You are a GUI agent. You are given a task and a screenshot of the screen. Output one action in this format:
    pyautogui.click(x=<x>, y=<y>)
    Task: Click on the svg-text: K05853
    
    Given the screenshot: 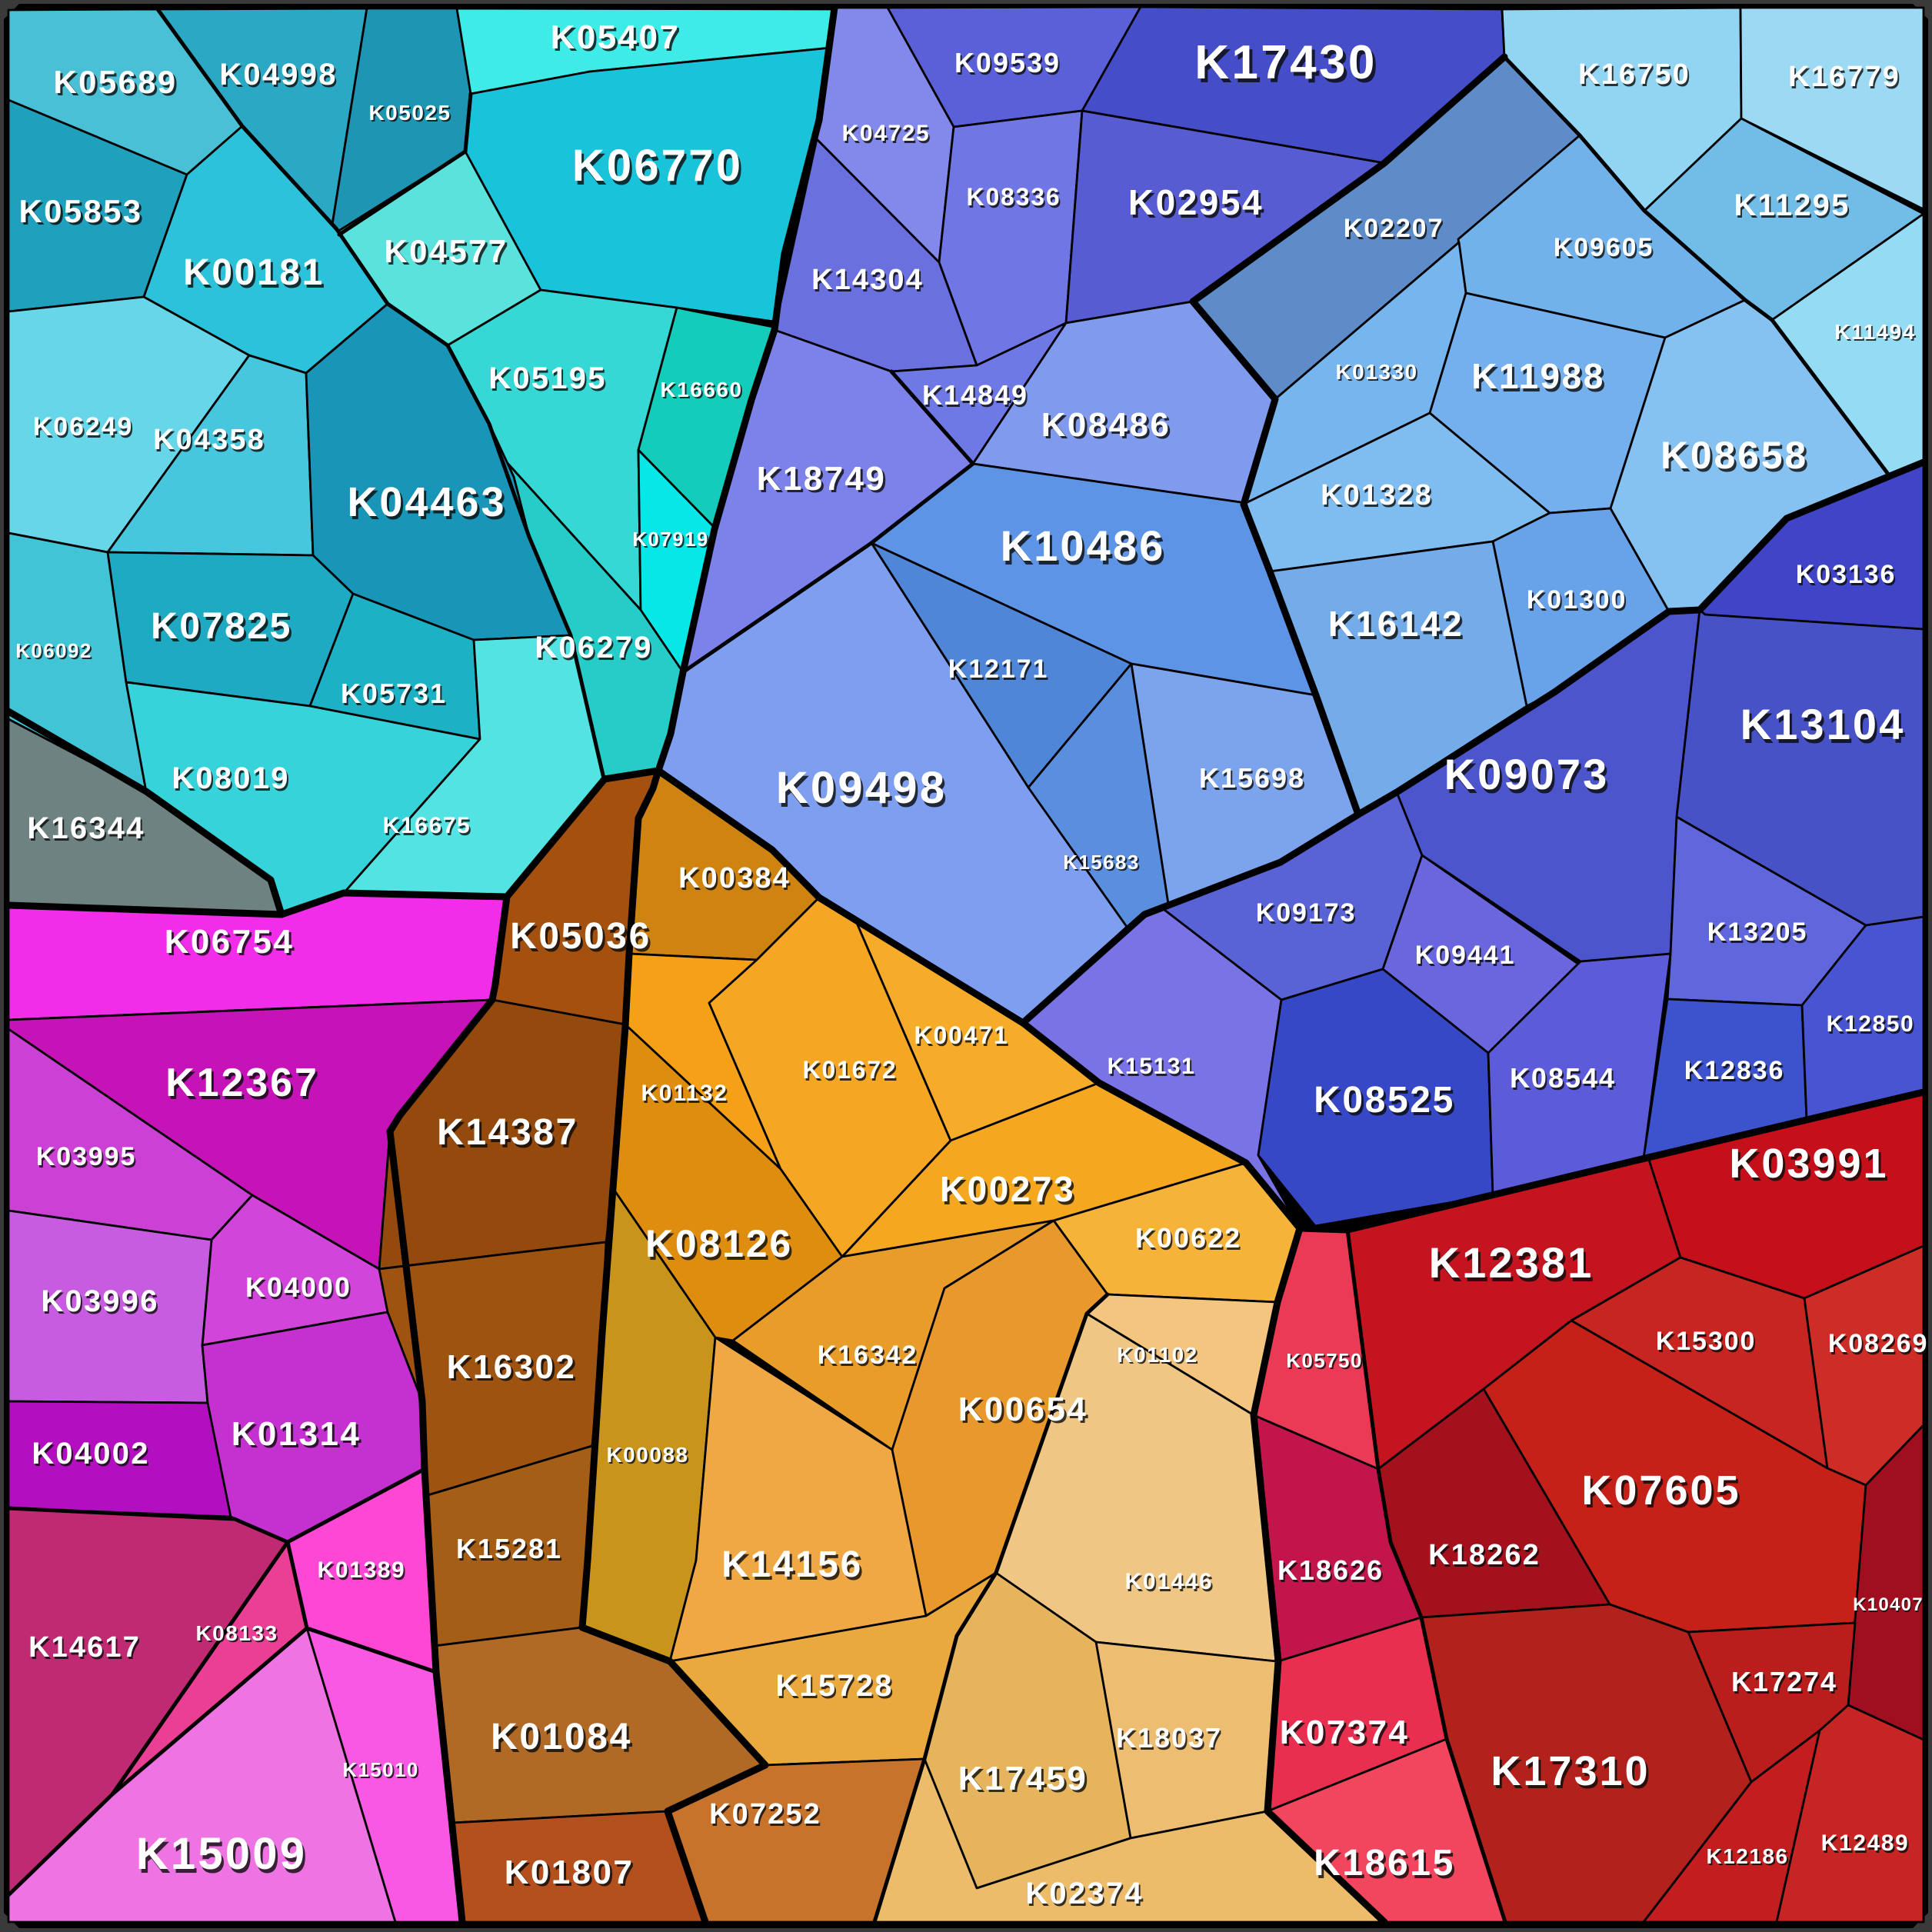 What is the action you would take?
    pyautogui.click(x=81, y=211)
    